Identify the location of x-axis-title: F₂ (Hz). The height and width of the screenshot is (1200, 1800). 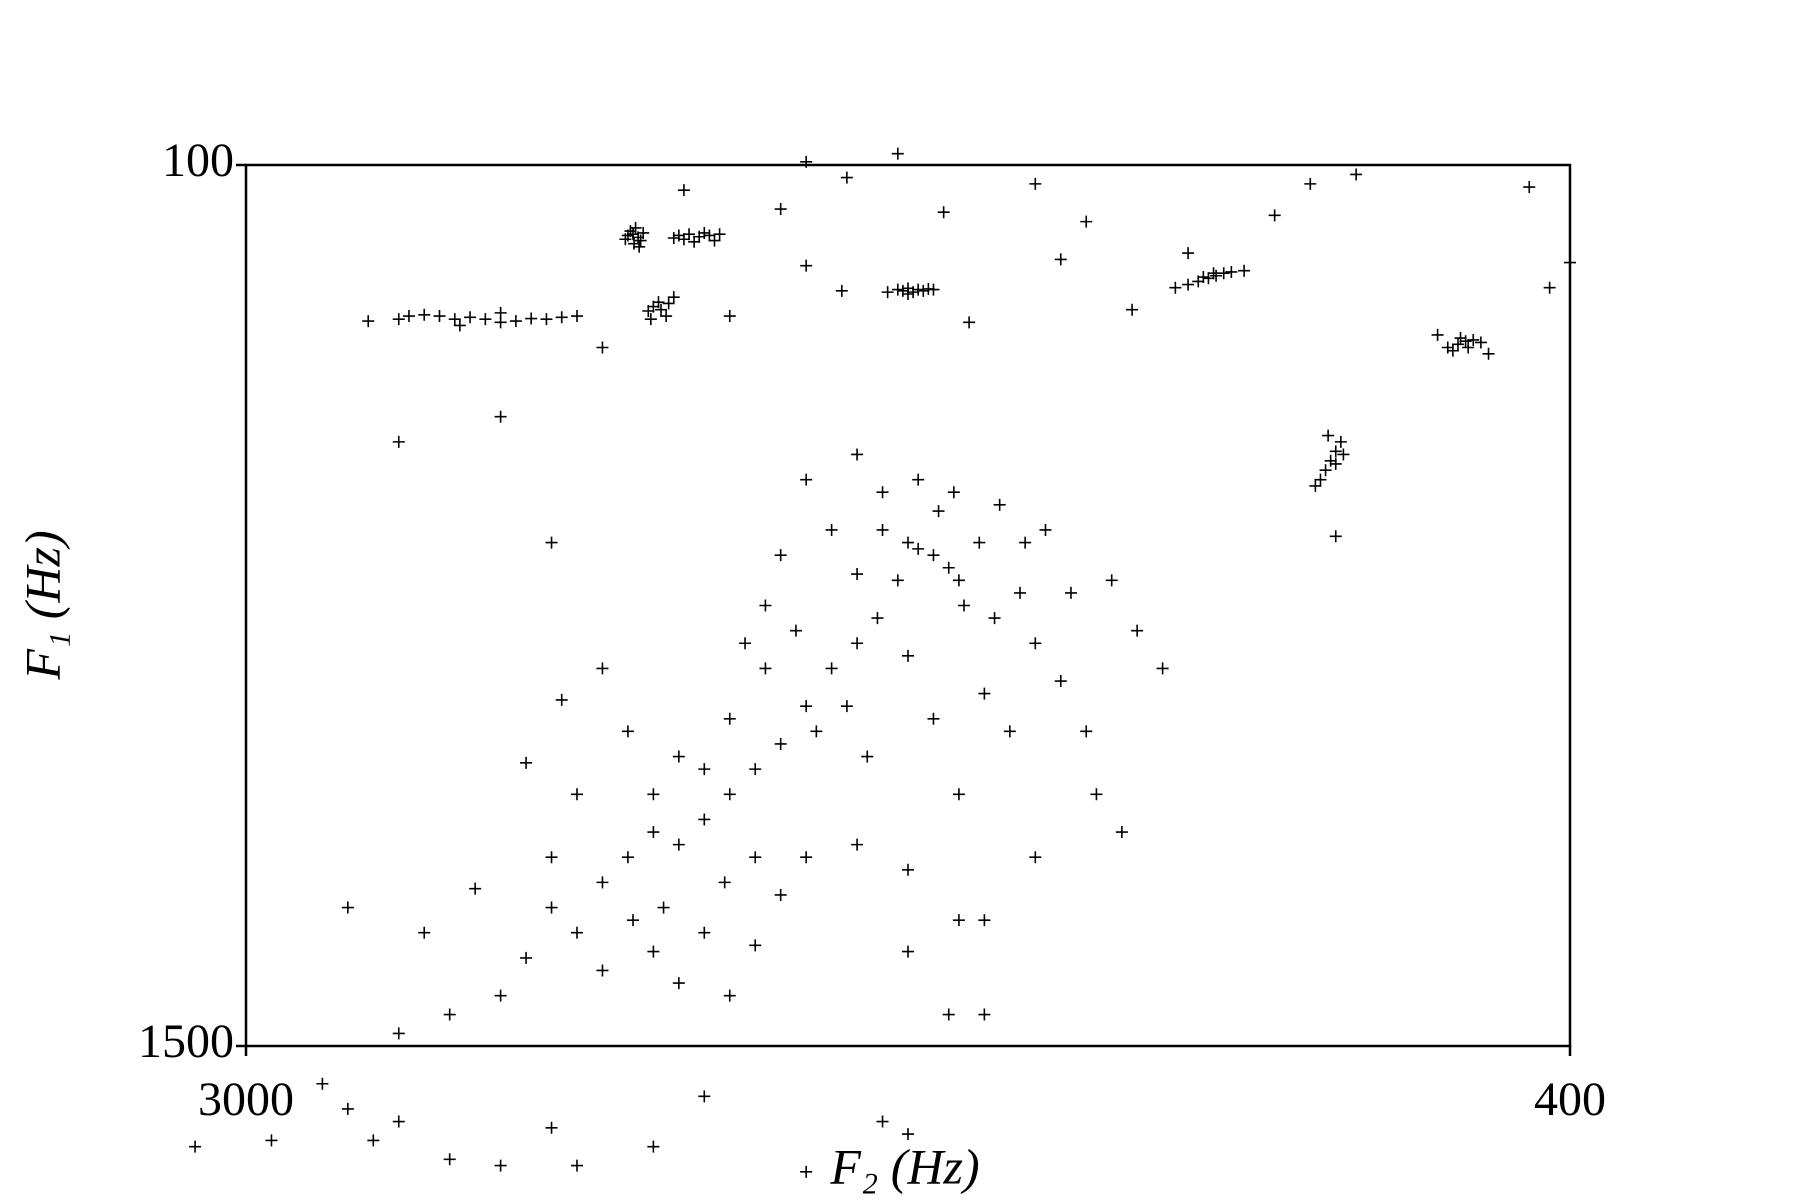
(904, 1166).